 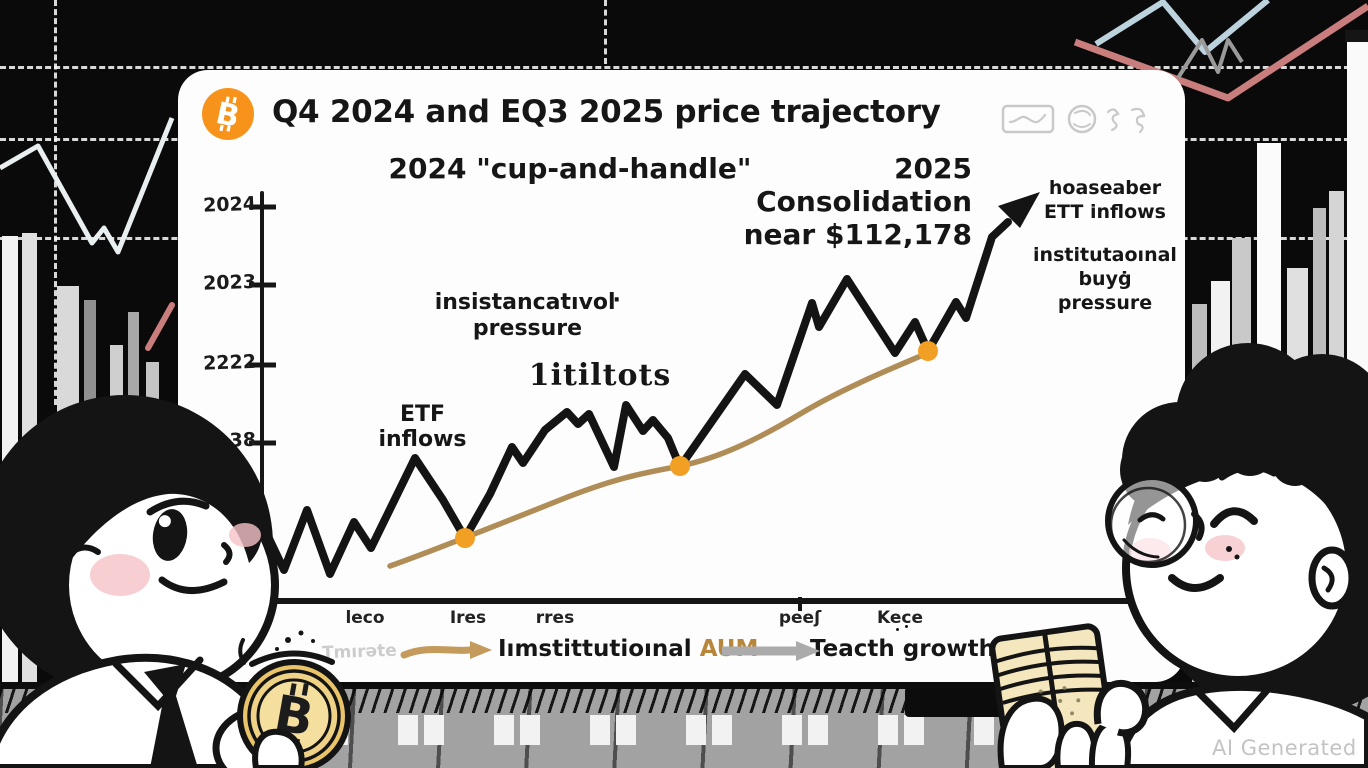 What do you see at coordinates (902, 649) in the screenshot?
I see `legend-teach-growth: Teacth growth` at bounding box center [902, 649].